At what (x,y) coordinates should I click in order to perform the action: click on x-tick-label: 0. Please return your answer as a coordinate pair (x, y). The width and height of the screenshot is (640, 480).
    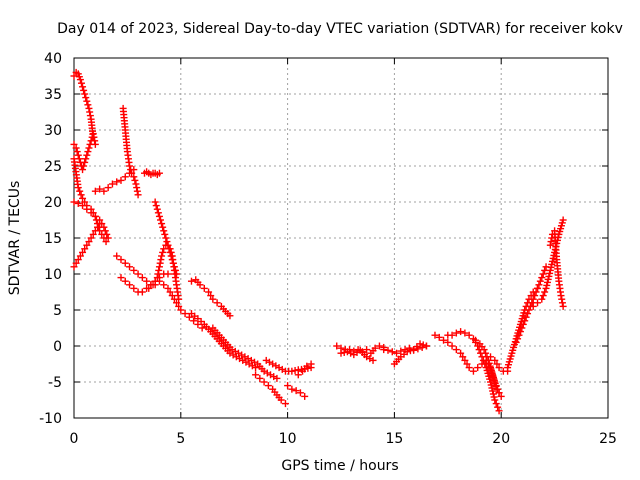
    Looking at the image, I should click on (74, 439).